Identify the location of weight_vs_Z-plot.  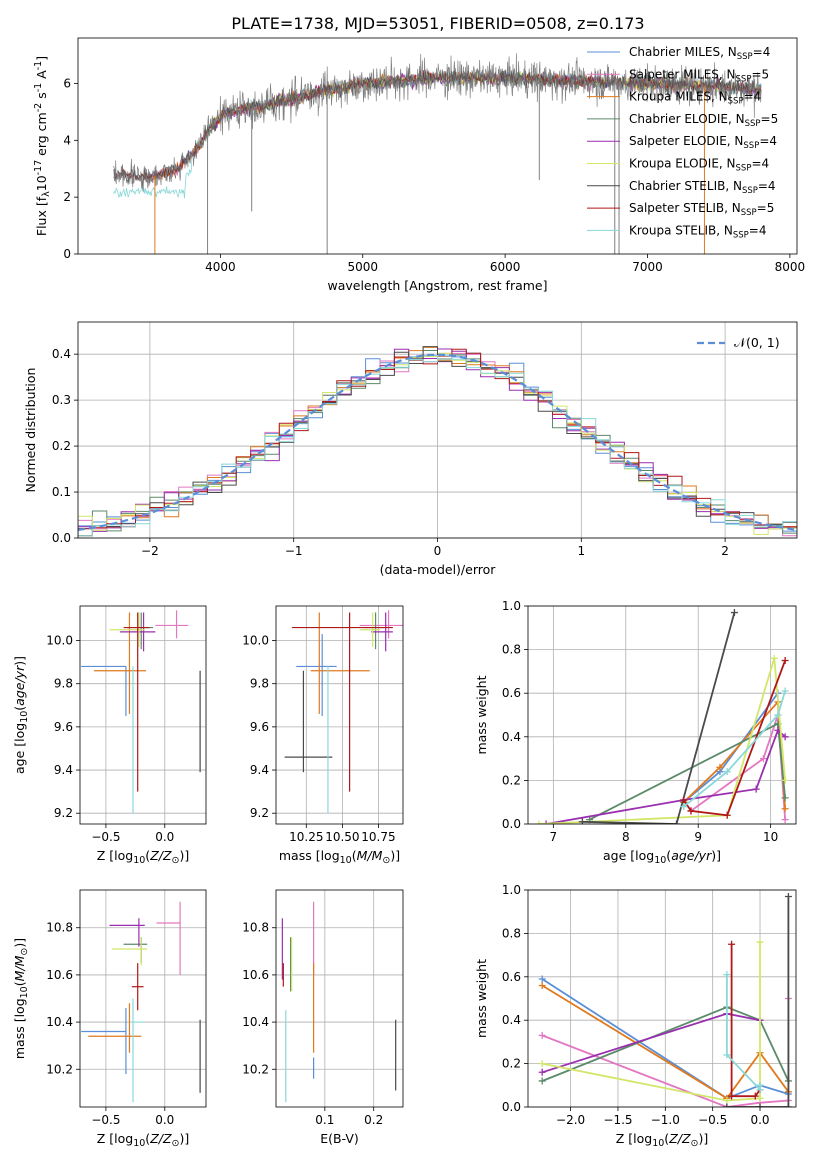
(665, 1000).